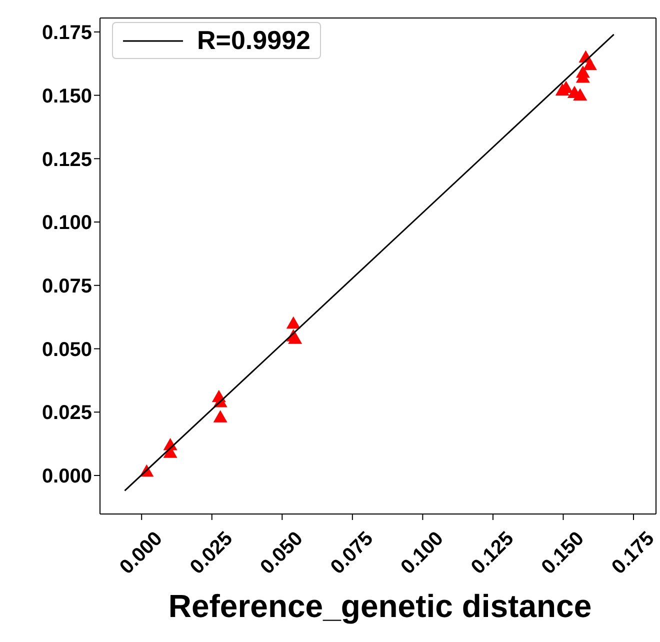 This screenshot has height=642, width=660. I want to click on x-axis-title: Reference_genetic distance, so click(380, 606).